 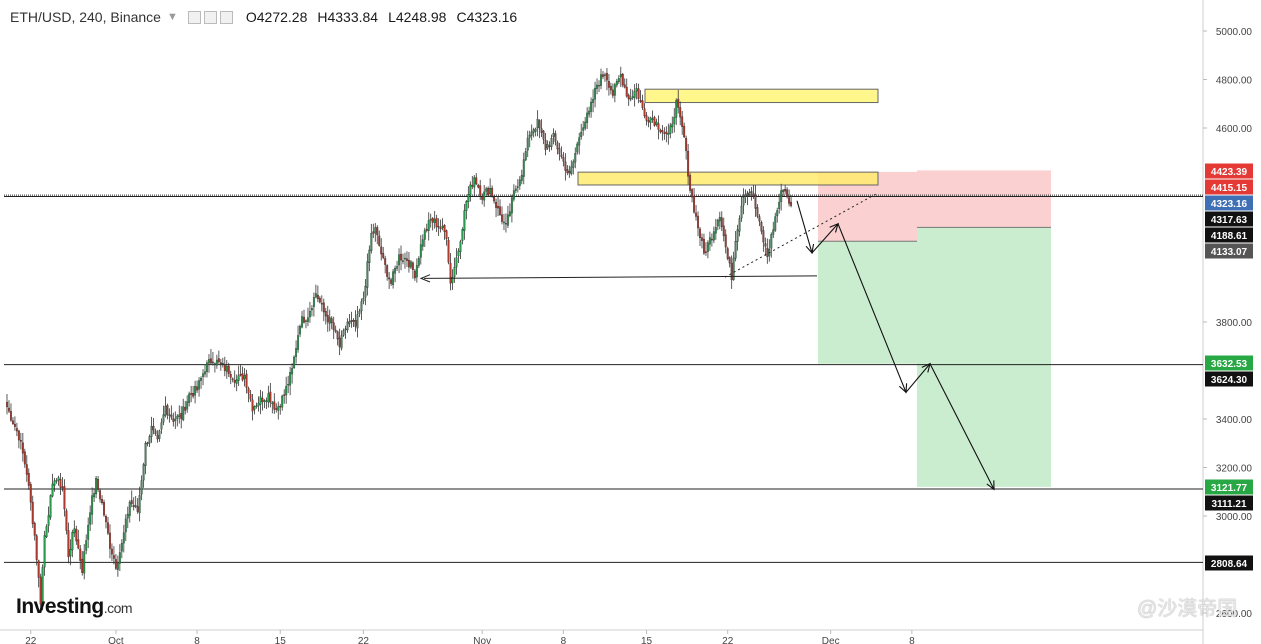 I want to click on price-badge-label: 4188.61, so click(x=1229, y=236).